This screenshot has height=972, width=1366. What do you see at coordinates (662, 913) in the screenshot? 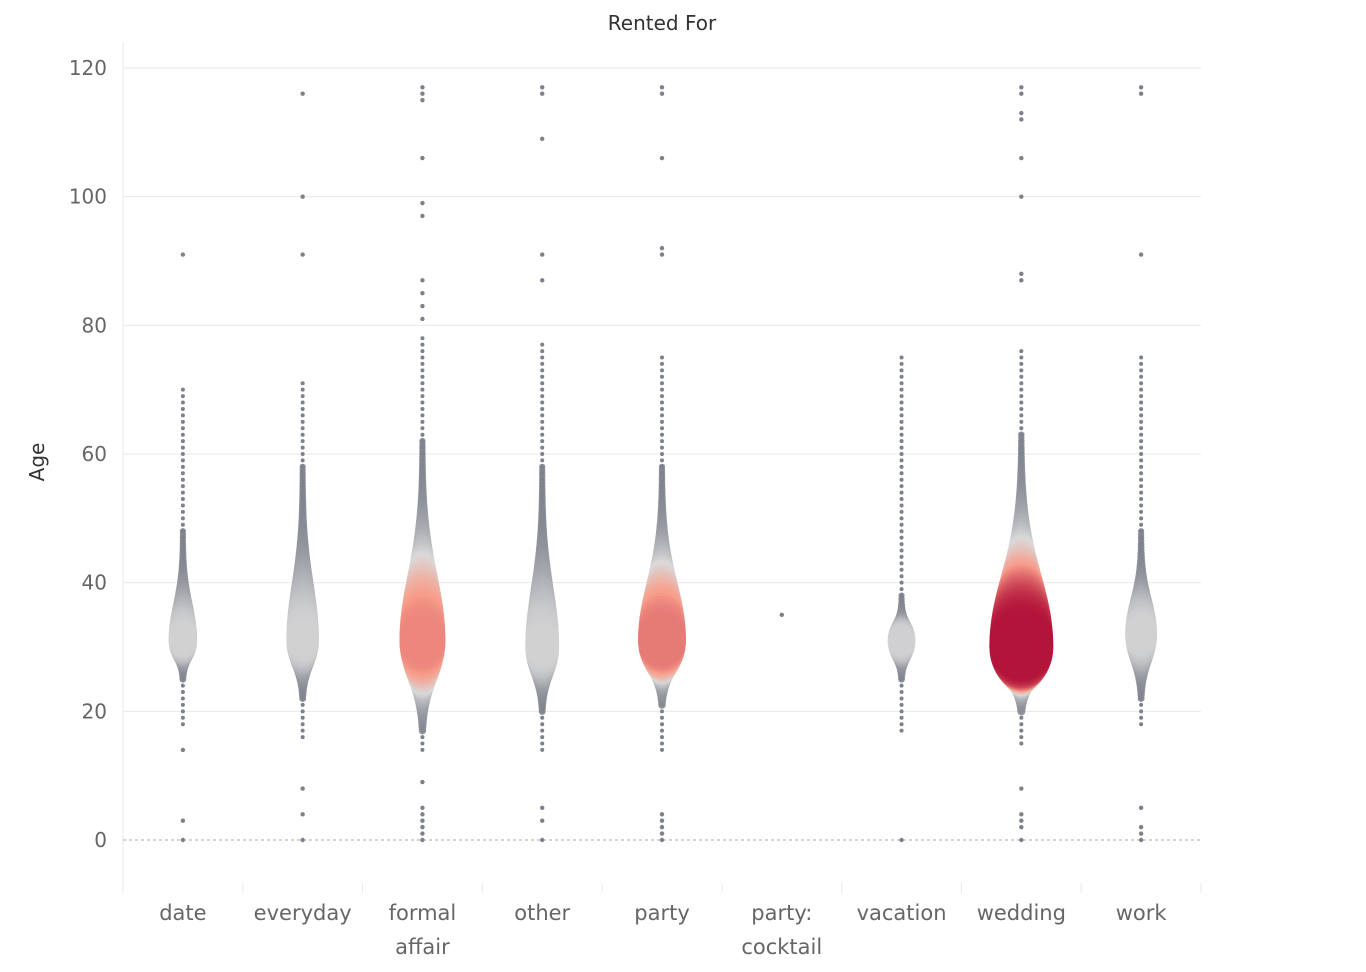
I see `x-tick-label: party` at bounding box center [662, 913].